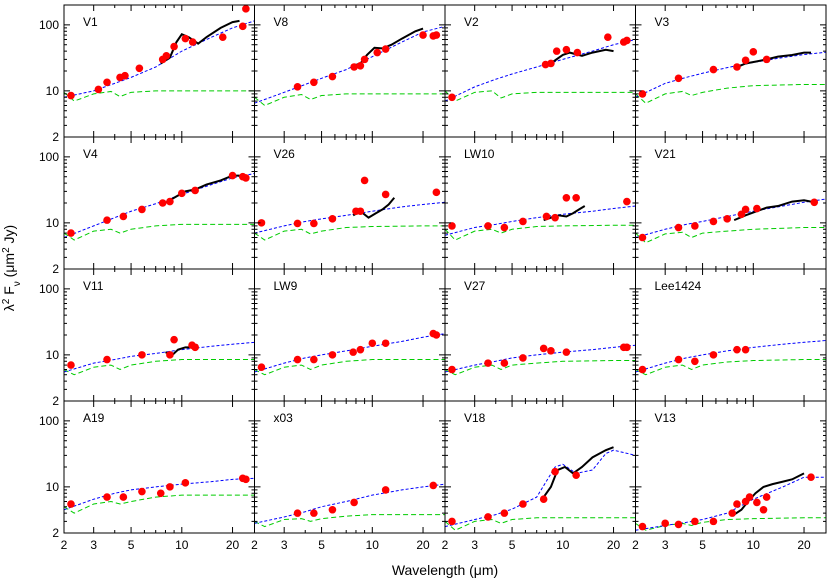  I want to click on panel-title: V26, so click(285, 154).